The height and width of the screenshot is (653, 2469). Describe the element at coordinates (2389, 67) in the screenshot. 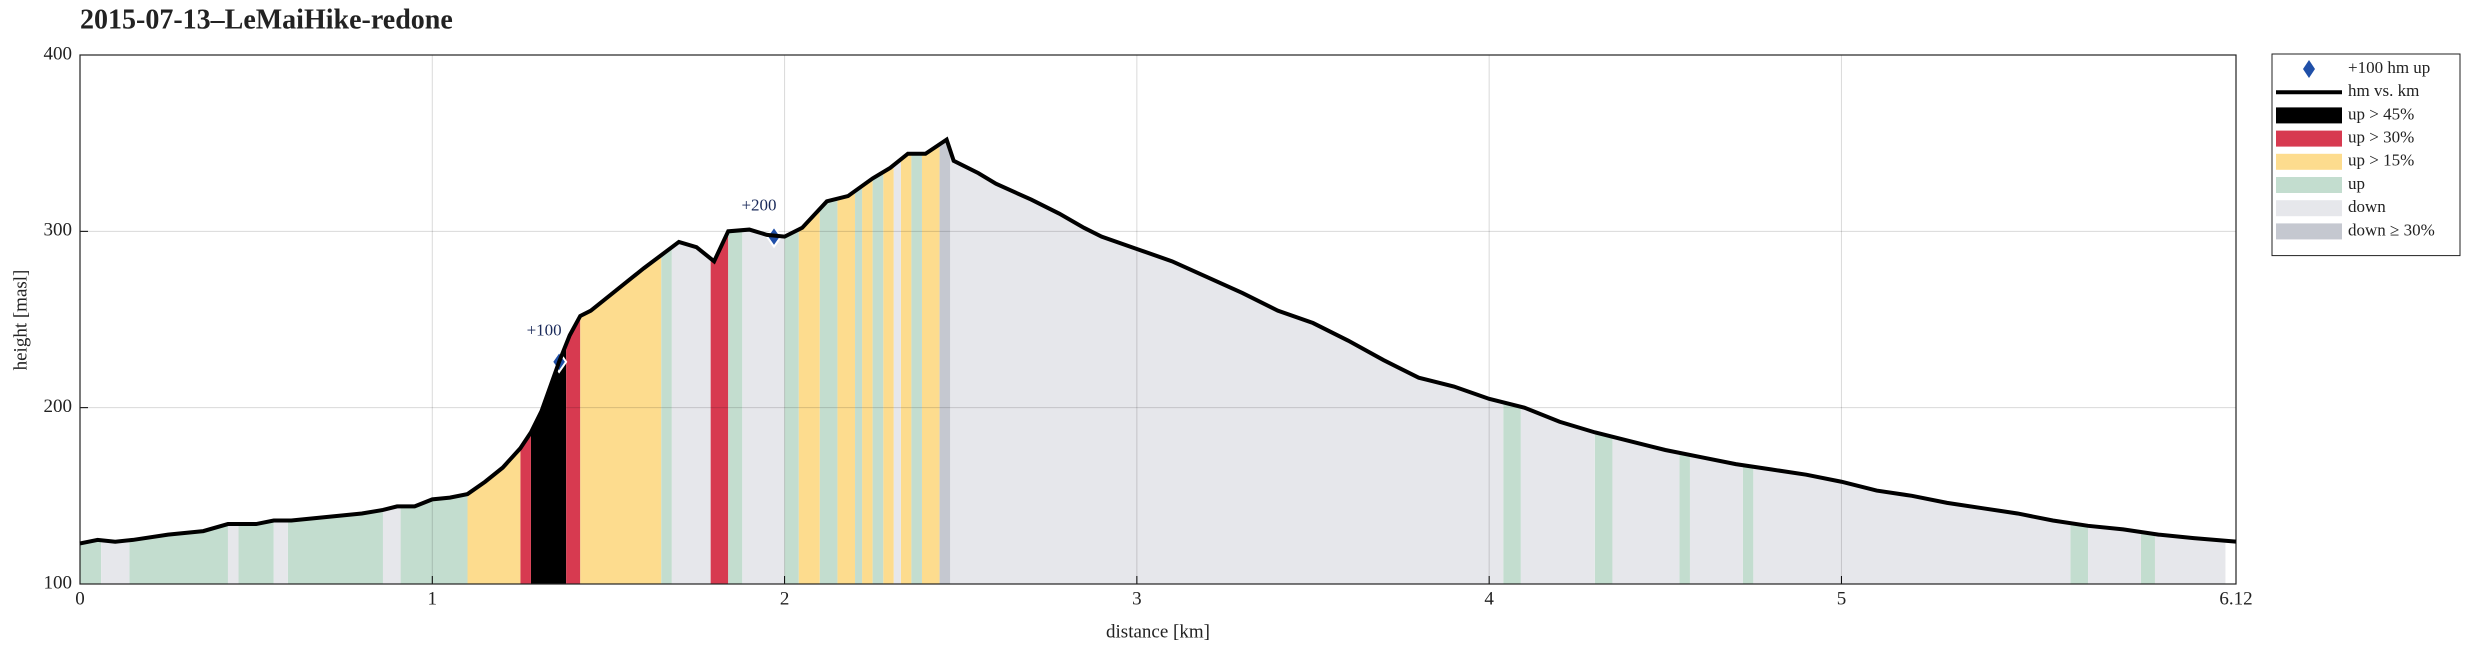

I see `legend-label: +100 hm up` at that location.